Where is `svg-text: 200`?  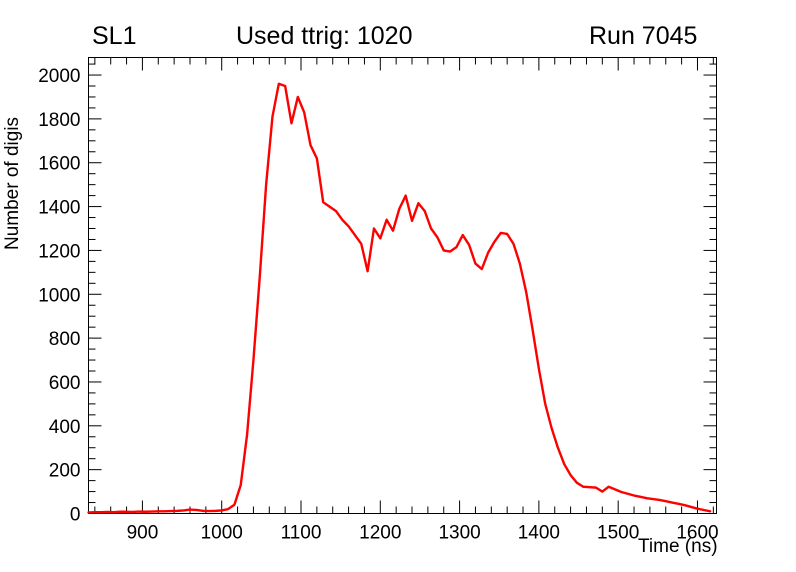
svg-text: 200 is located at coordinates (65, 471).